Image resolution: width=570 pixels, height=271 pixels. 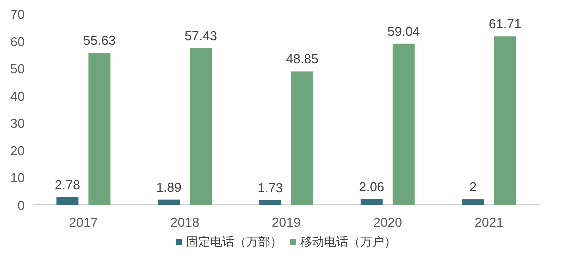 What do you see at coordinates (271, 188) in the screenshot?
I see `data-label: 1.73` at bounding box center [271, 188].